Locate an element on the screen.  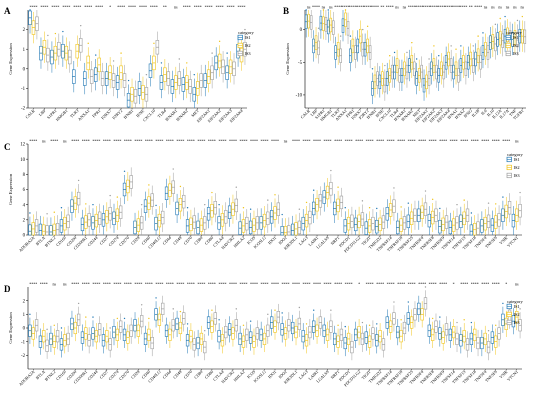
x-tick-label: IFNB1 is located at coordinates (128, 114).